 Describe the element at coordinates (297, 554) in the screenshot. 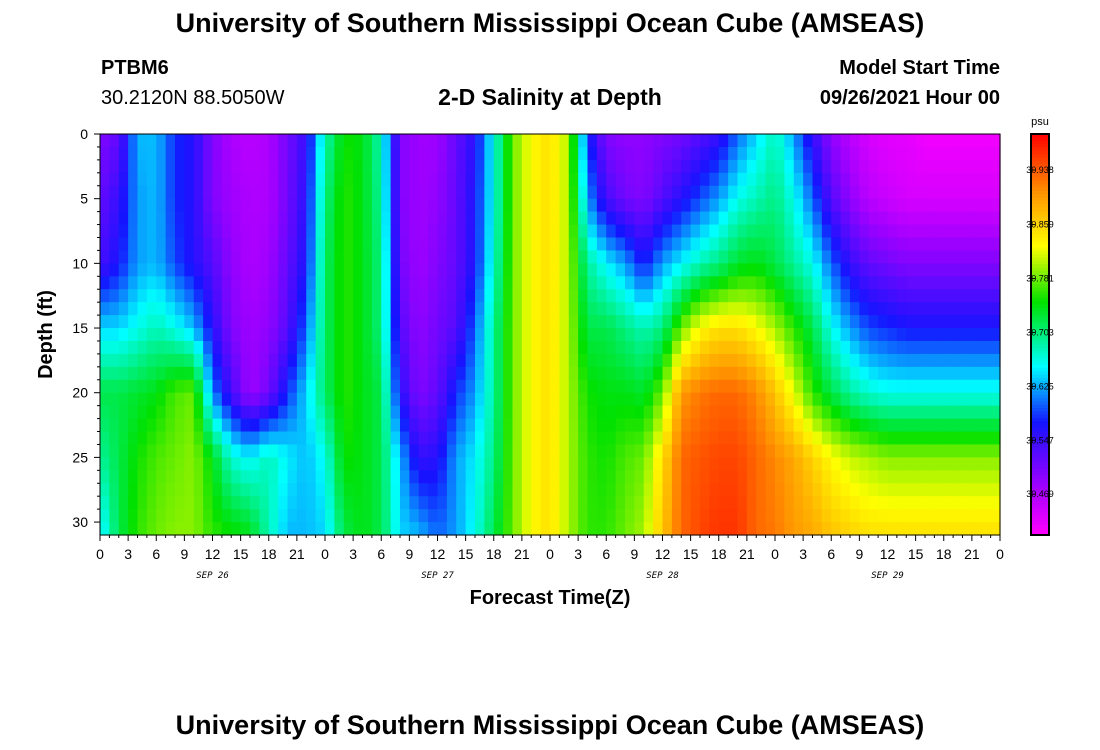

I see `x-tick-label: 21` at that location.